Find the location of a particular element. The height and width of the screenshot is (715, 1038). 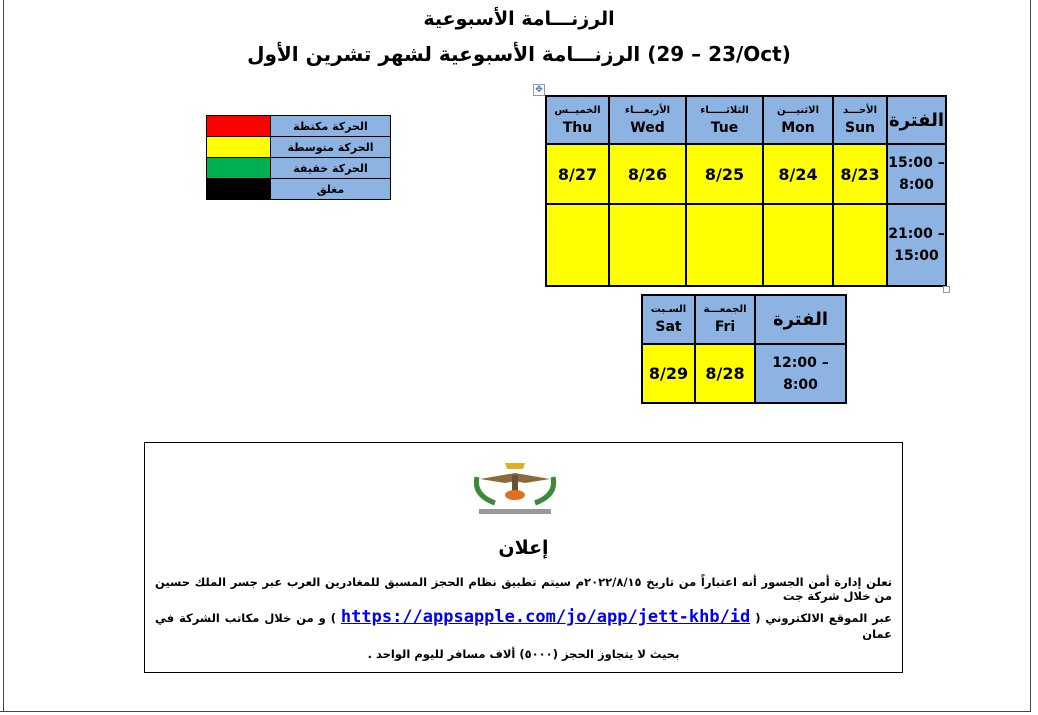

day-header-wed: الأربعـــاء Wed is located at coordinates (647, 120).